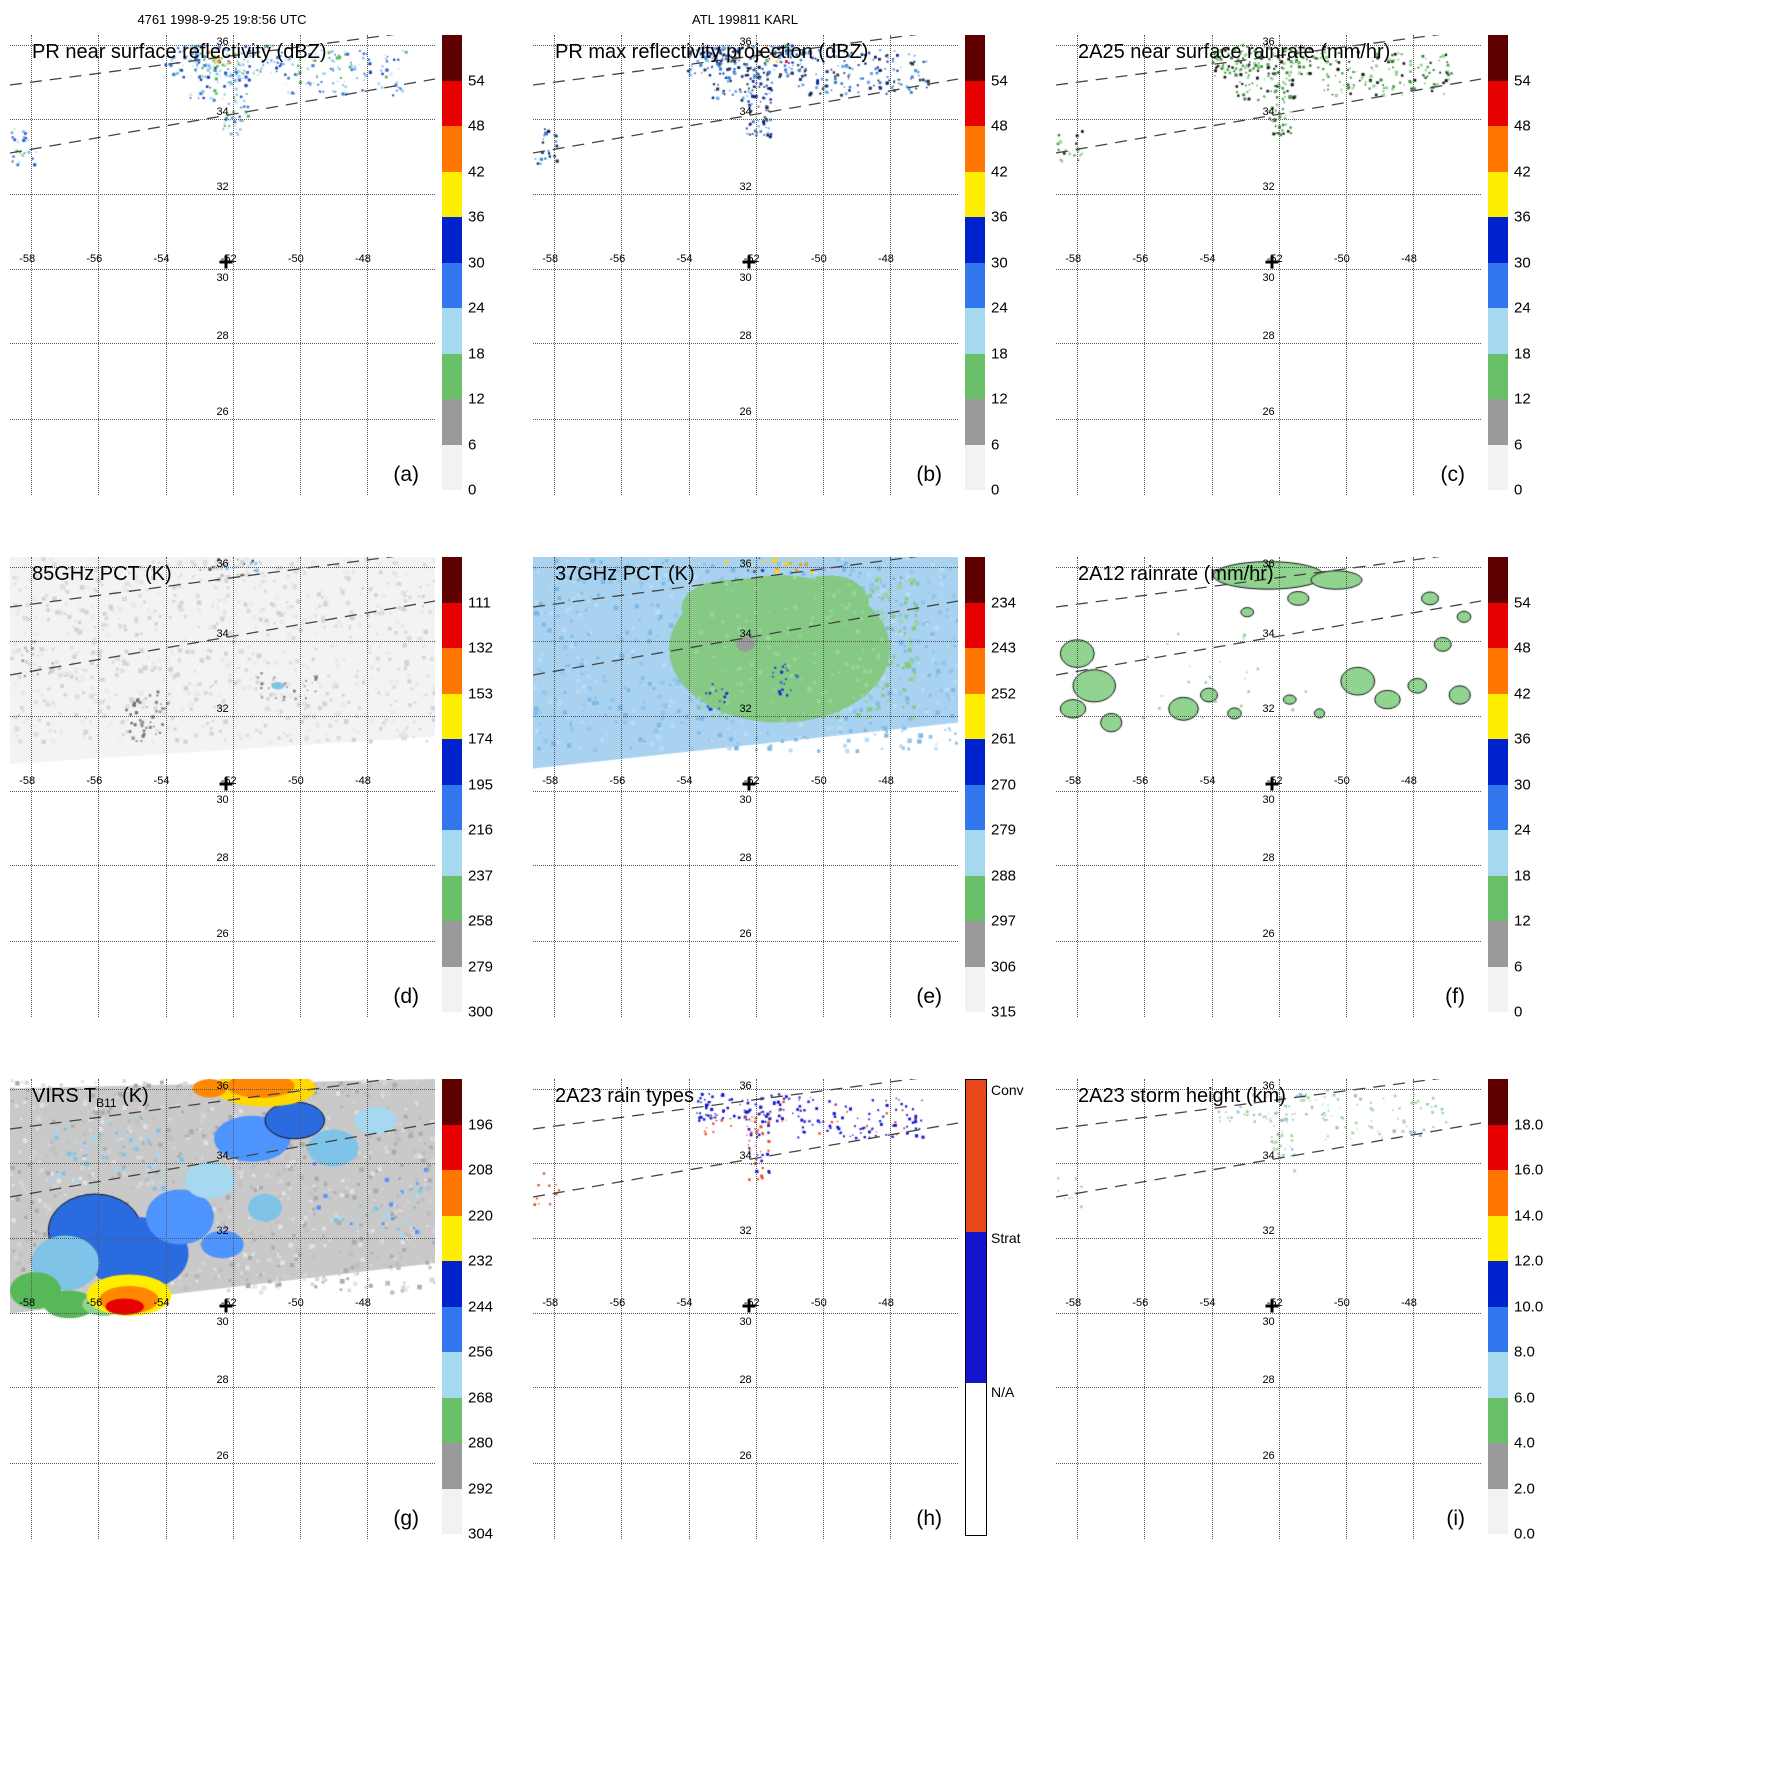 The height and width of the screenshot is (1771, 1771). I want to click on raintype-label: Strat, so click(1006, 1238).